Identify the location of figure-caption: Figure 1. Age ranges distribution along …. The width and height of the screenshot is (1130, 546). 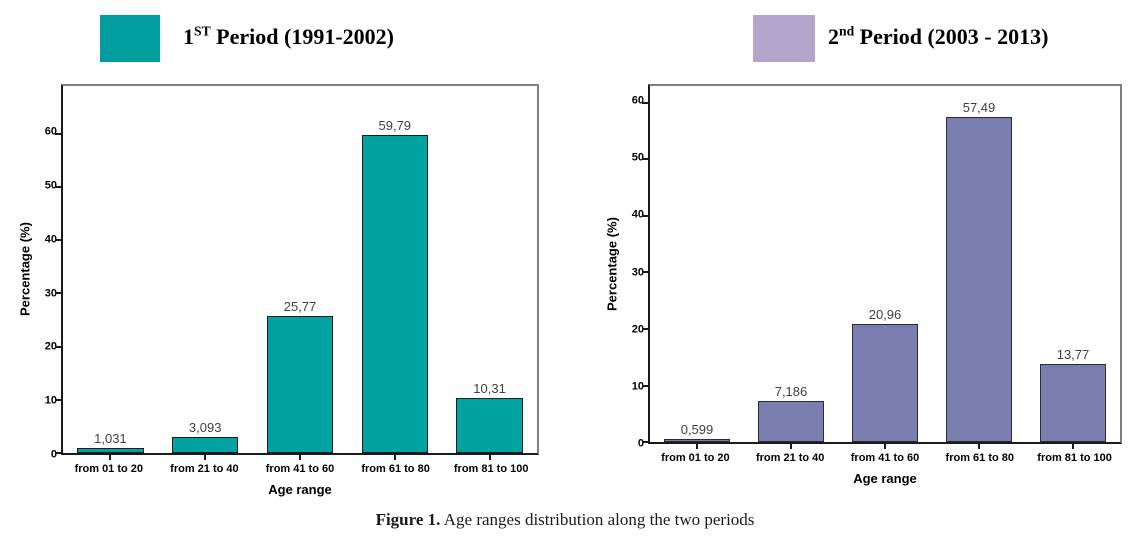
(565, 520).